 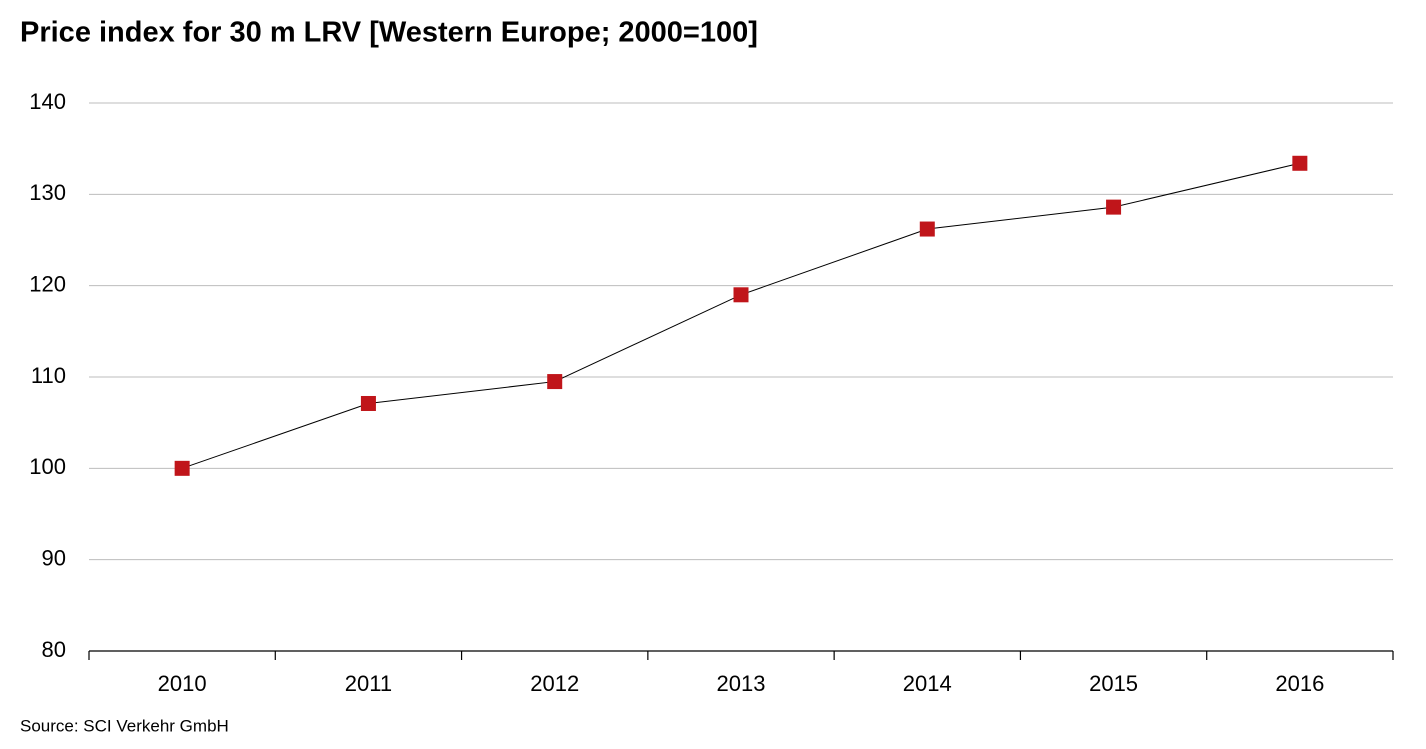 I want to click on y-tick-label: 120, so click(x=47, y=283).